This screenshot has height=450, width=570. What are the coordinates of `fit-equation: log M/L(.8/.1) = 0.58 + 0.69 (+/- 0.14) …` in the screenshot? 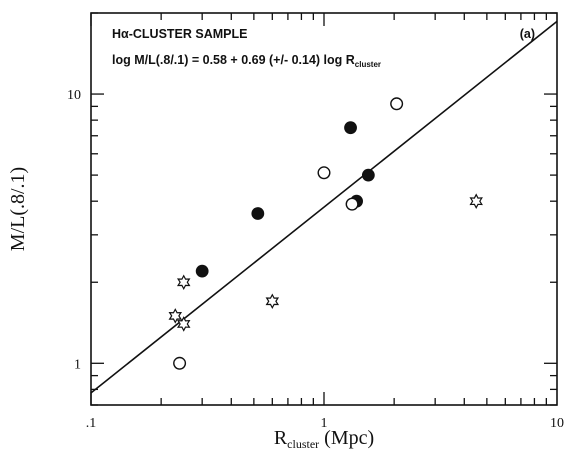 It's located at (246, 61).